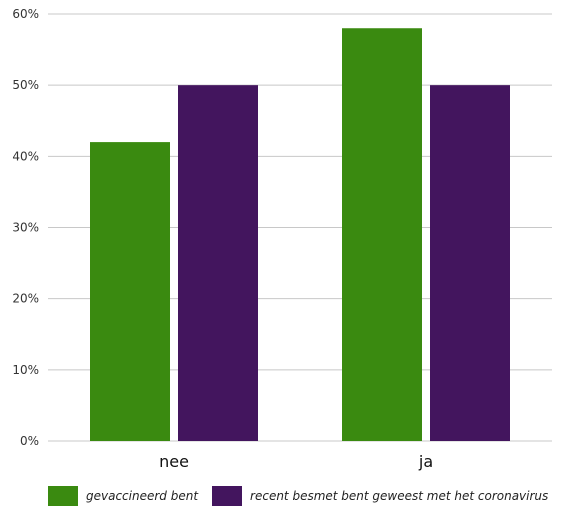 Image resolution: width=569 pixels, height=515 pixels. Describe the element at coordinates (425, 461) in the screenshot. I see `x-category-label: ja` at that location.